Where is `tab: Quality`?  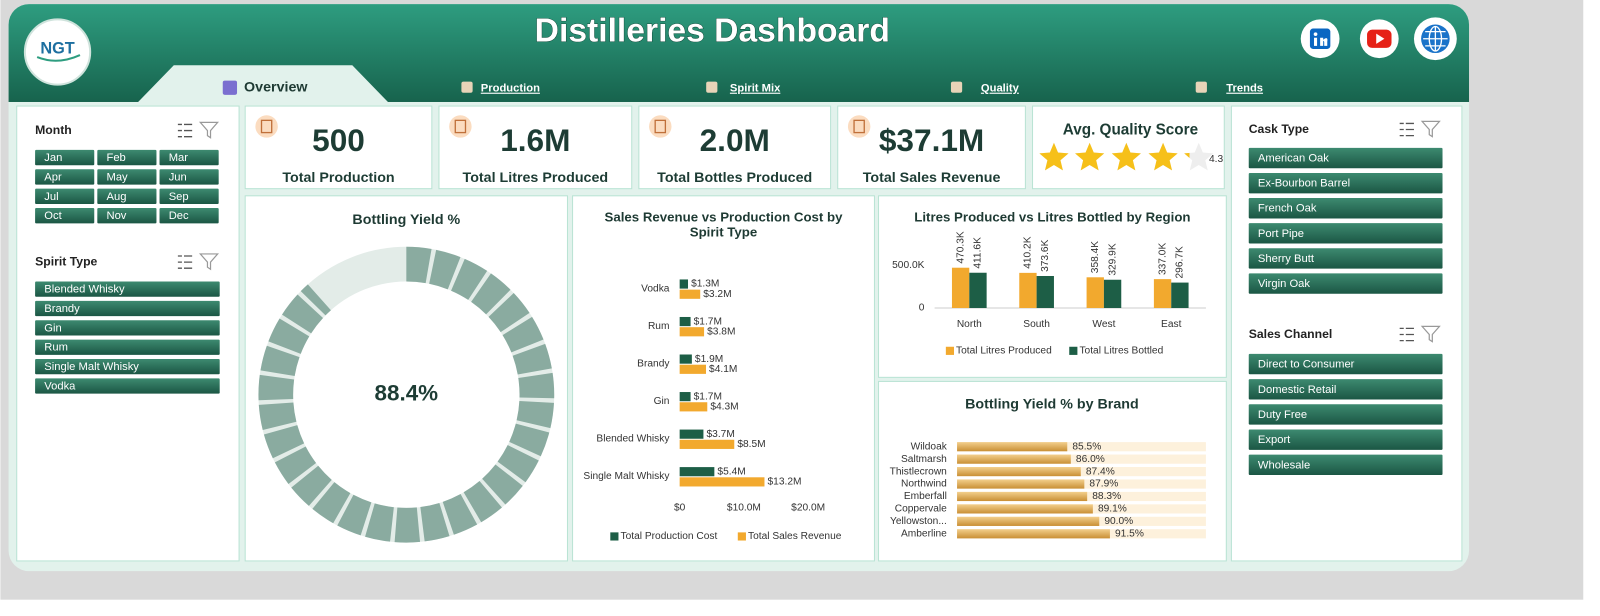
tab: Quality is located at coordinates (1000, 89).